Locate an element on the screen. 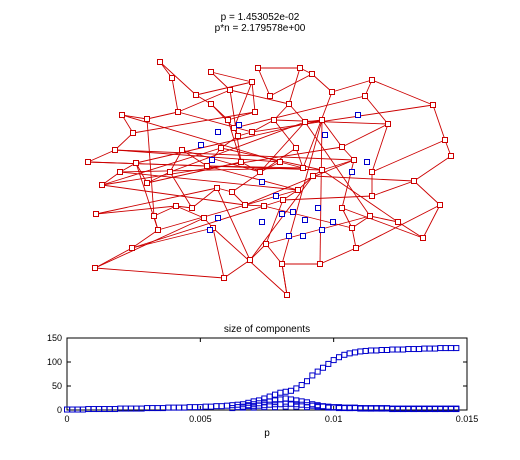 The height and width of the screenshot is (460, 520). y-tick-label: 150 is located at coordinates (54, 338).